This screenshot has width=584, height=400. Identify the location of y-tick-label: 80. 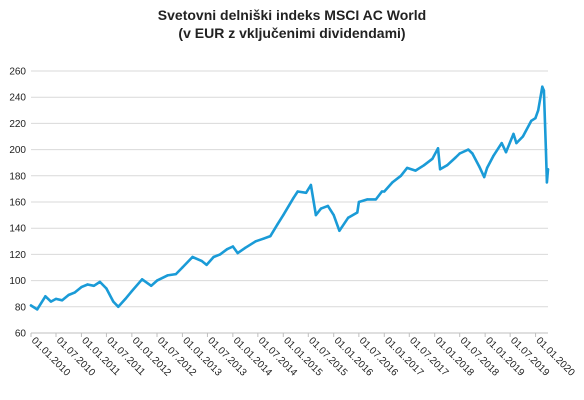
(21, 307).